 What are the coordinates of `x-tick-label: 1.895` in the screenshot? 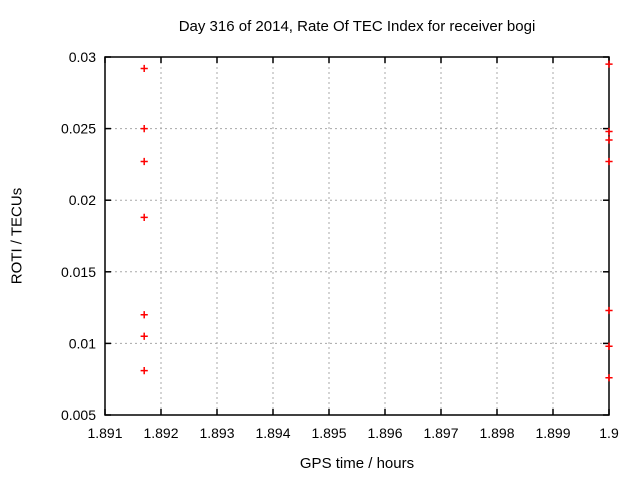 It's located at (328, 433).